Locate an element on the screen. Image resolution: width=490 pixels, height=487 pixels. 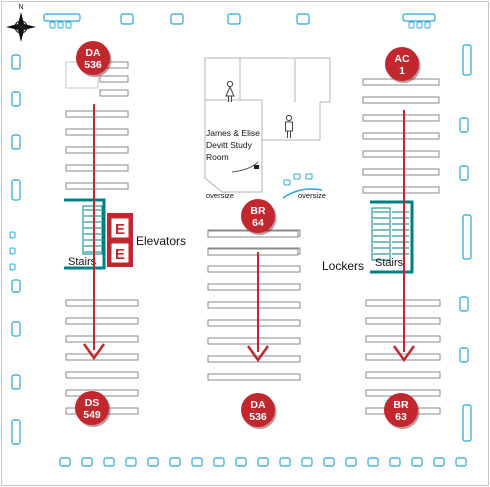
elevators: E E Elevators is located at coordinates (146, 240).